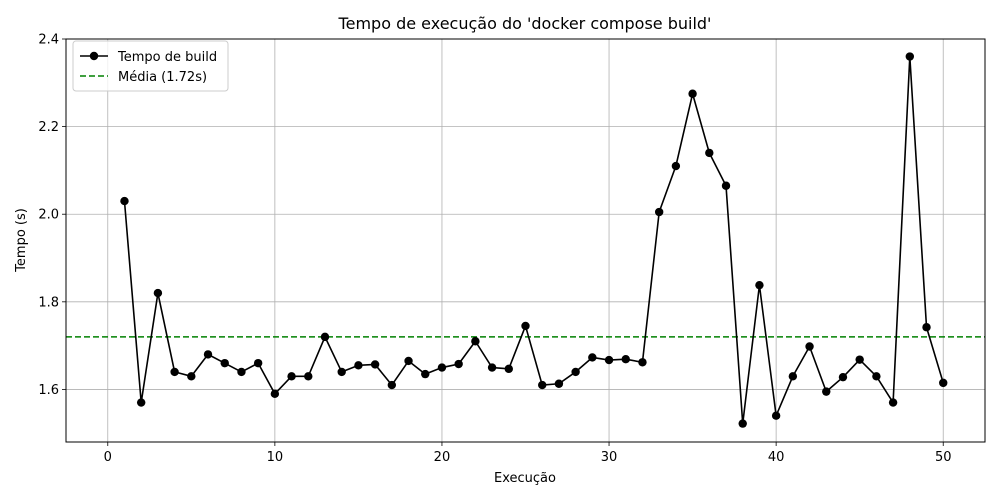 The image size is (1000, 500). Describe the element at coordinates (48, 390) in the screenshot. I see `y-tick-label: 1.6` at that location.